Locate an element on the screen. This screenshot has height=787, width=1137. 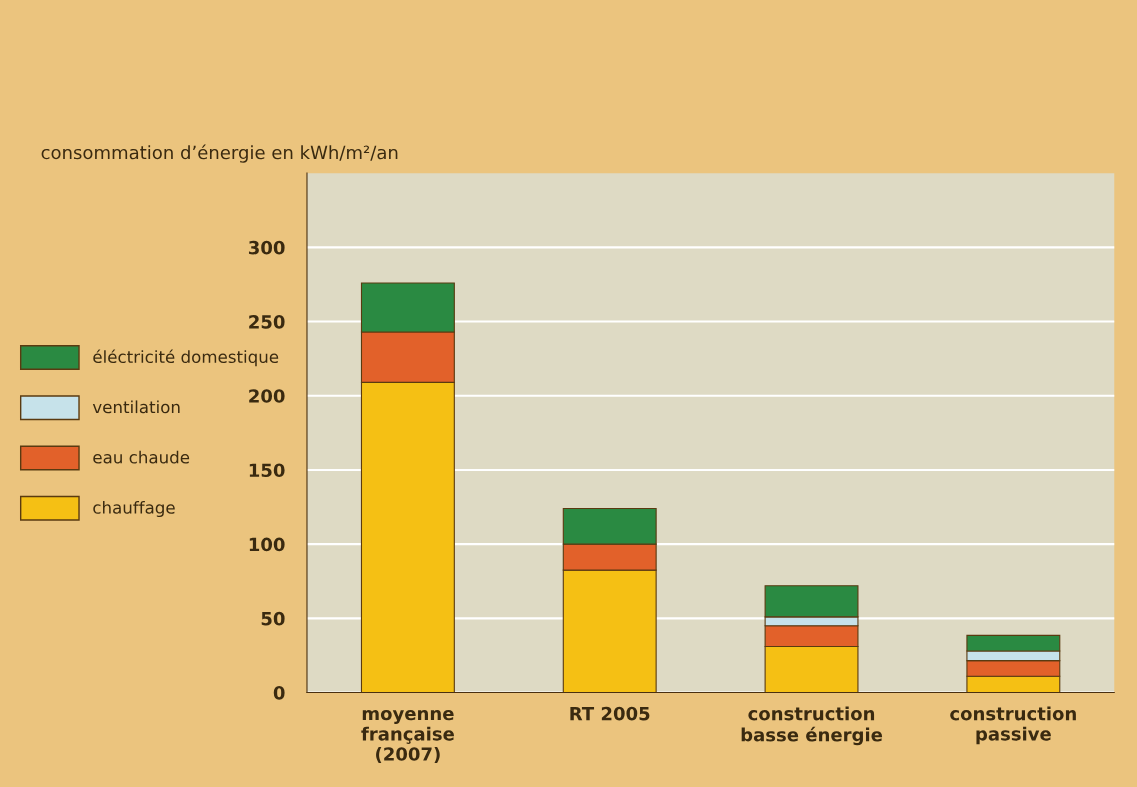
y-tick-label: 200 is located at coordinates (267, 396).